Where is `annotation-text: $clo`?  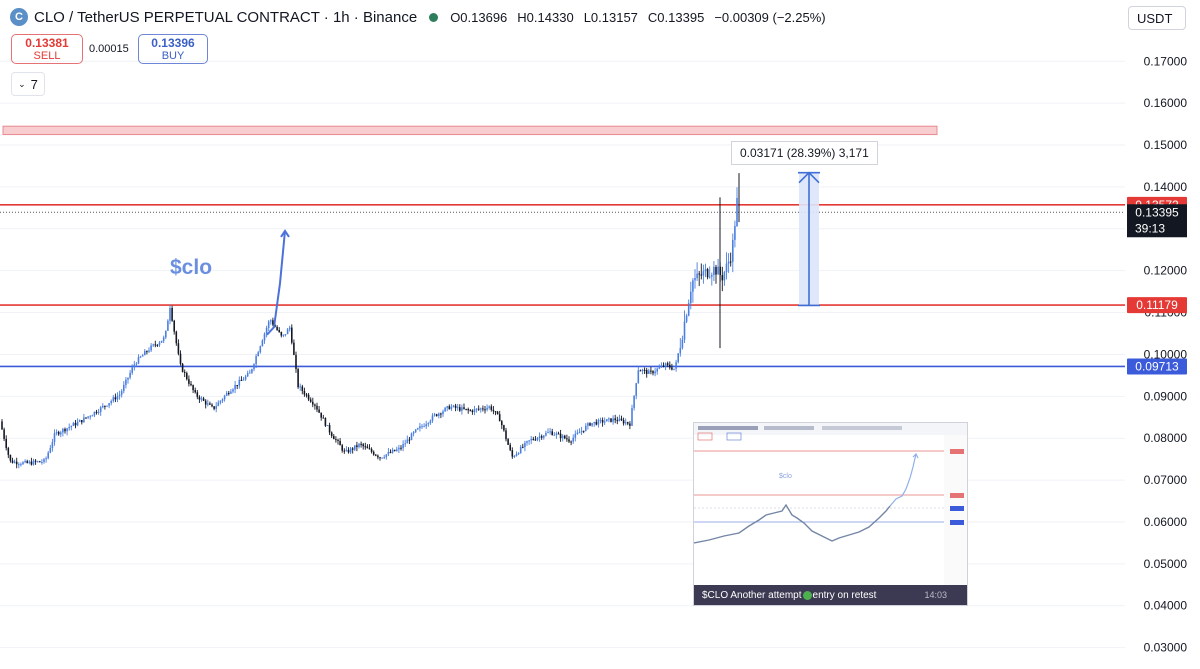
annotation-text: $clo is located at coordinates (191, 267).